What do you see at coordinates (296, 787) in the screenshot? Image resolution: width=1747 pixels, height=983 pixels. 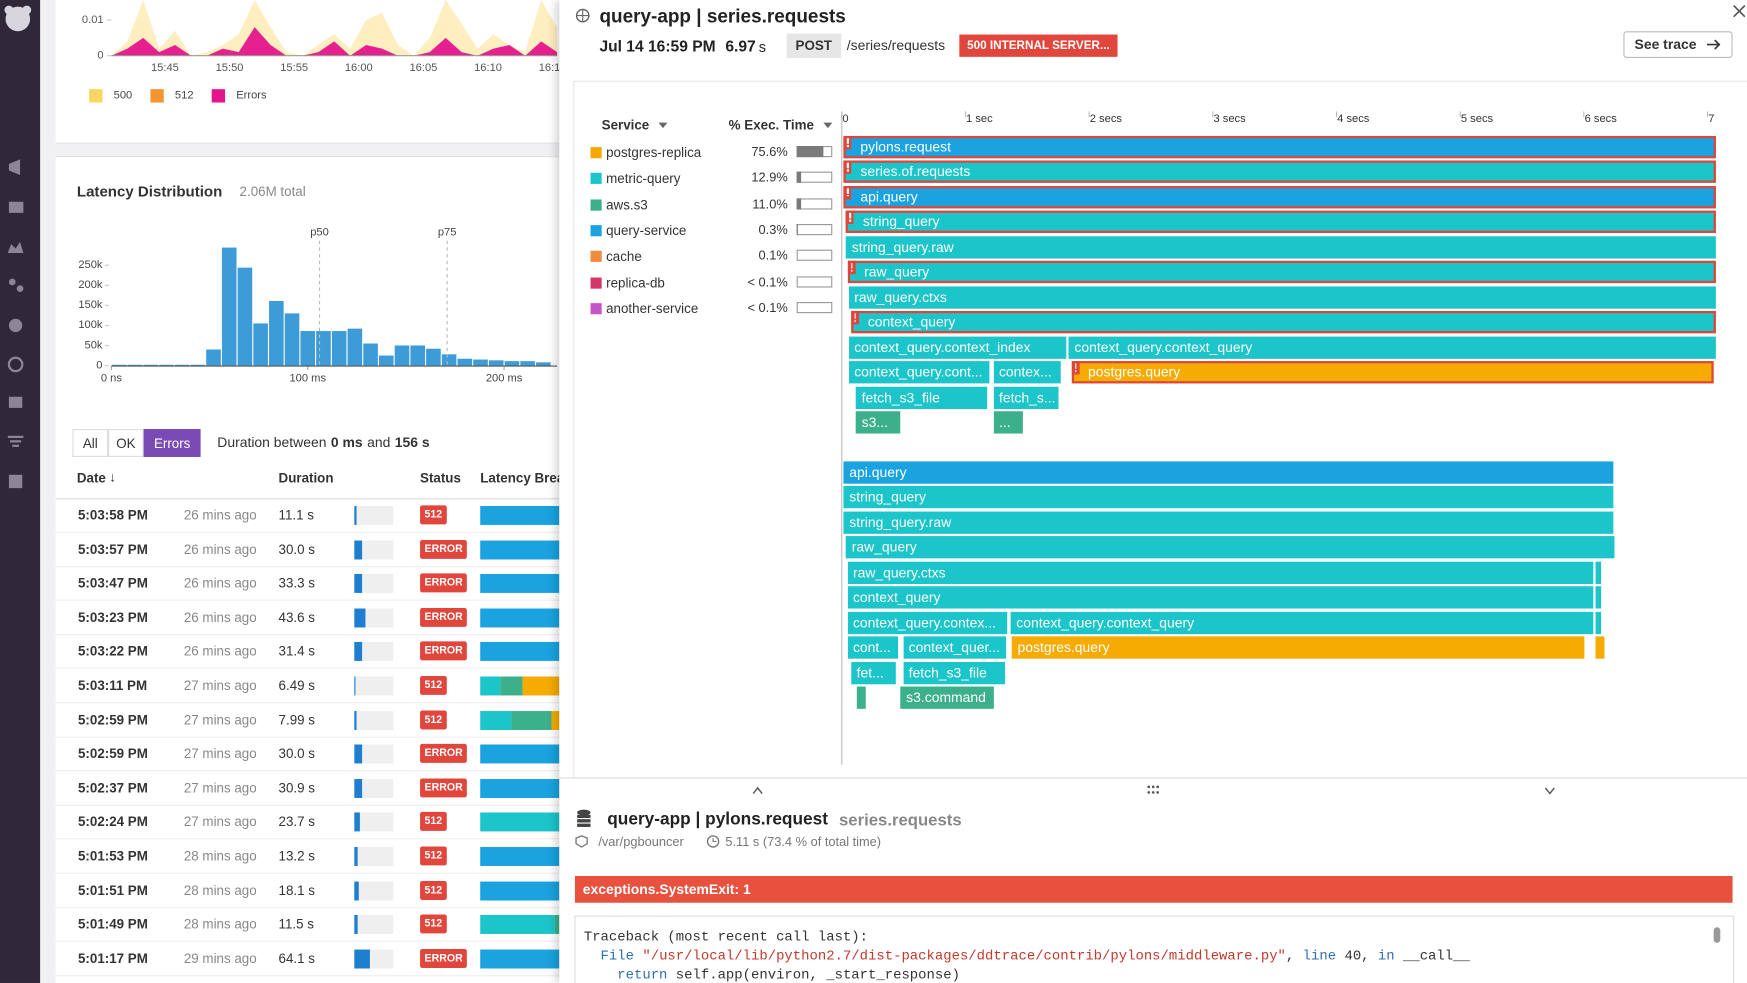 I see `row-duration: 30.9 s` at bounding box center [296, 787].